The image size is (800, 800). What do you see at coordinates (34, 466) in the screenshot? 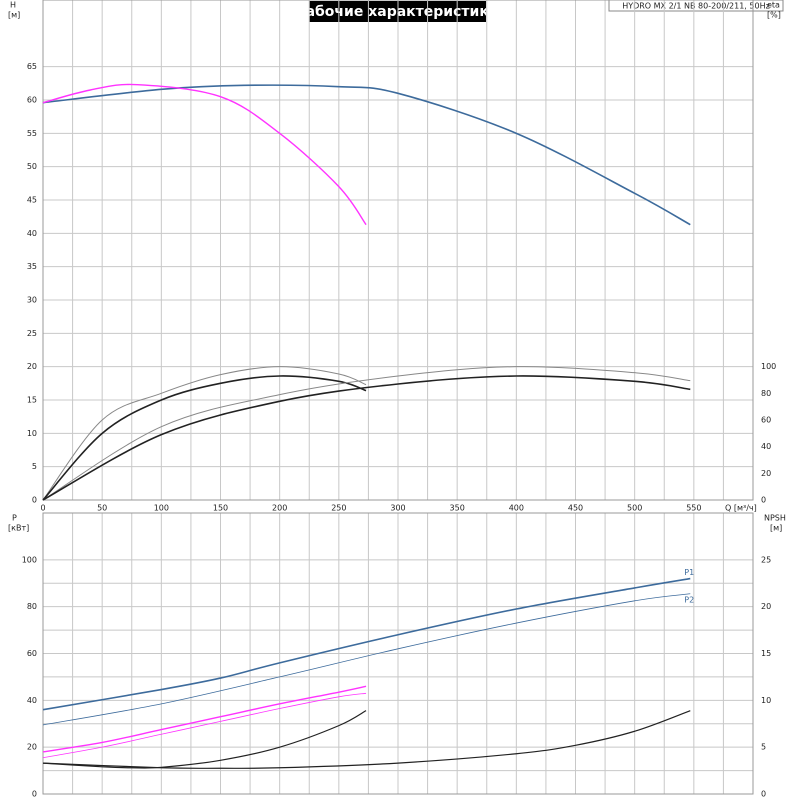
I see `y-tick-label: 5` at bounding box center [34, 466].